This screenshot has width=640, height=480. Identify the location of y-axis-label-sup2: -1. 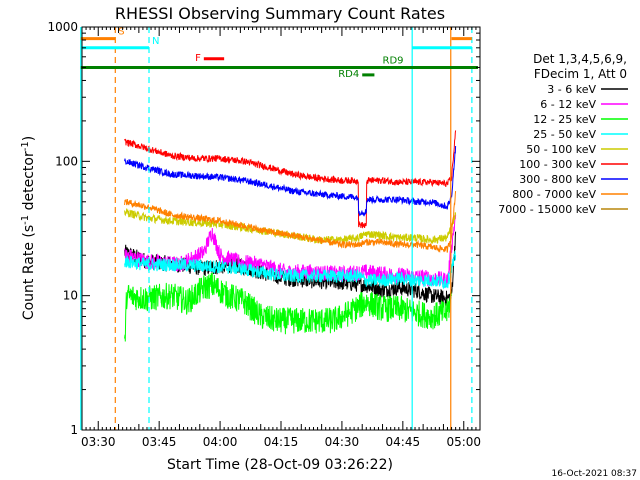
(25, 146).